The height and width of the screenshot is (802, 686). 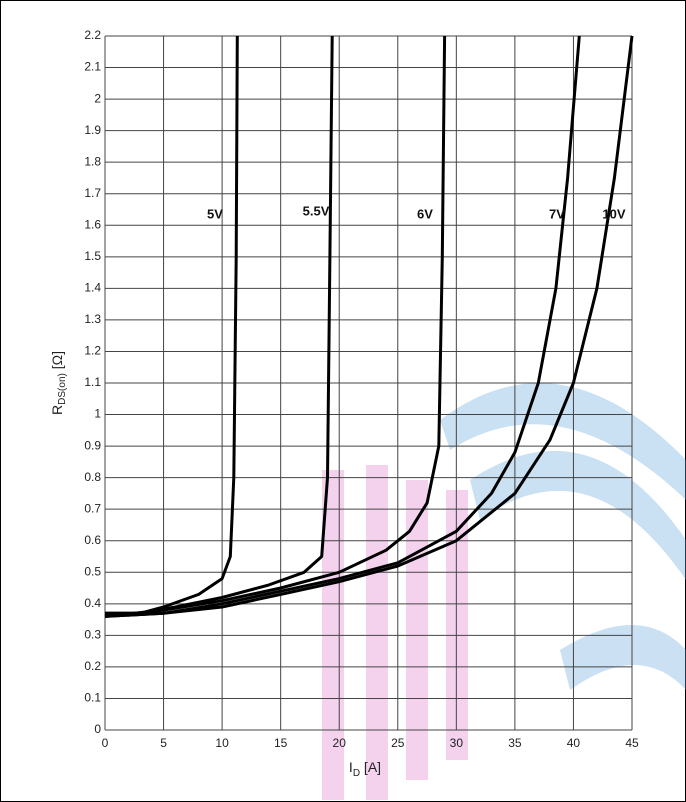 What do you see at coordinates (92, 319) in the screenshot?
I see `y-tick-label: 1.3` at bounding box center [92, 319].